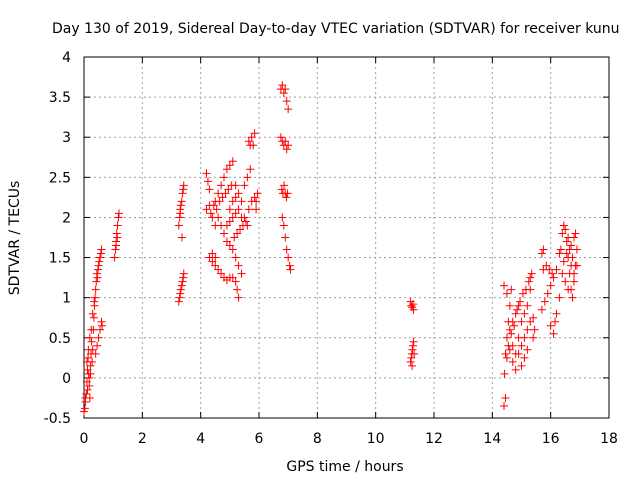 This screenshot has height=480, width=640. I want to click on y-tick-label: 4, so click(66, 58).